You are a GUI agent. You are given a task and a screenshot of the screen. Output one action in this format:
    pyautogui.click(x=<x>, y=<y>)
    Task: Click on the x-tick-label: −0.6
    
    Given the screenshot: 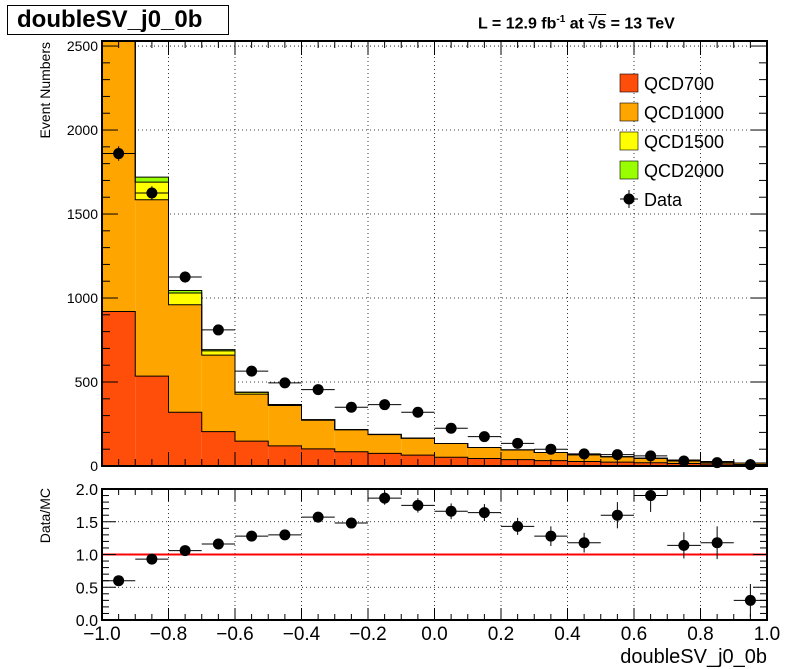 What is the action you would take?
    pyautogui.click(x=235, y=634)
    